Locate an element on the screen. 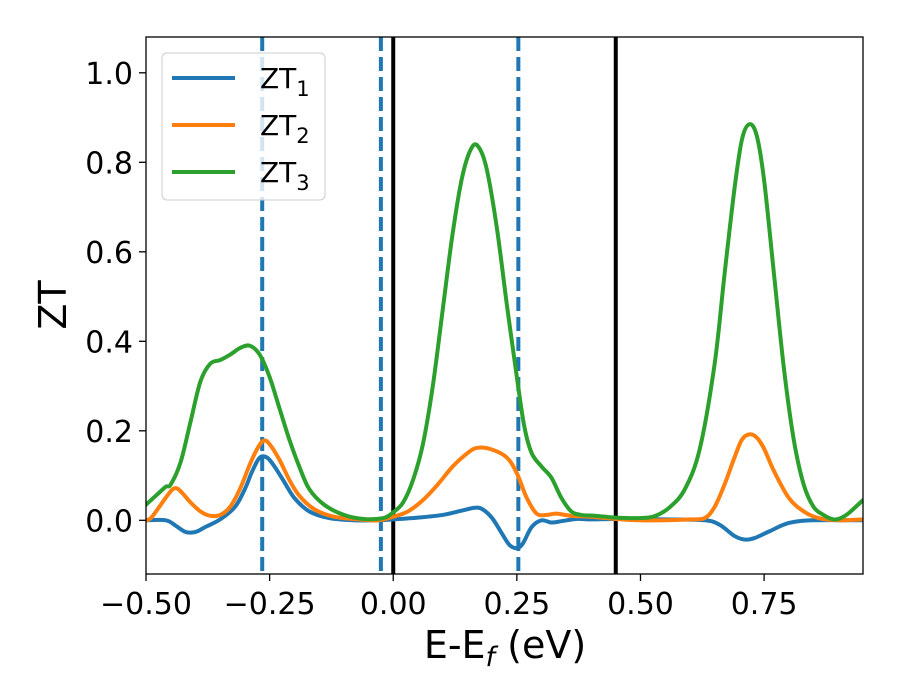  y-axis-title: ZT is located at coordinates (53, 305).